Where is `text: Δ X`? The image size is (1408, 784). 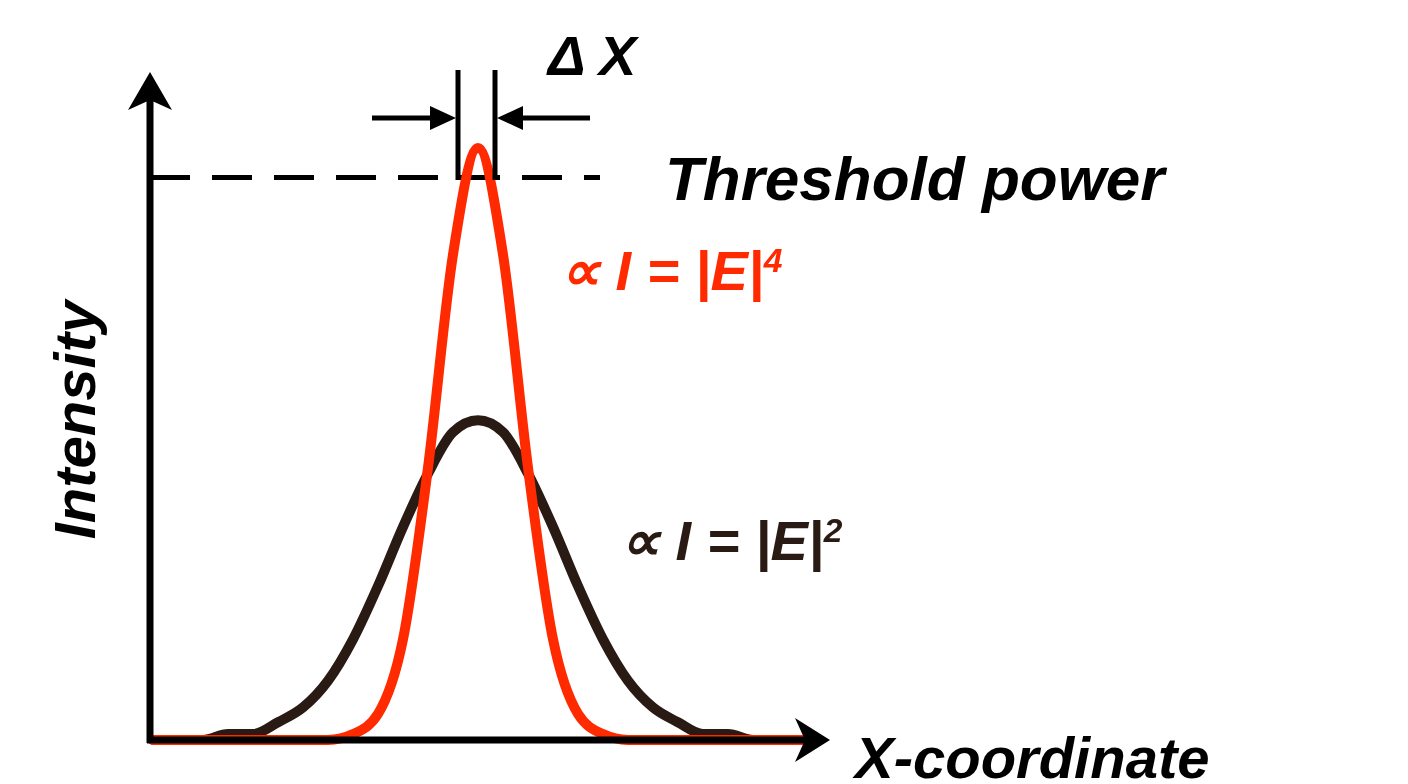 text: Δ X is located at coordinates (593, 55).